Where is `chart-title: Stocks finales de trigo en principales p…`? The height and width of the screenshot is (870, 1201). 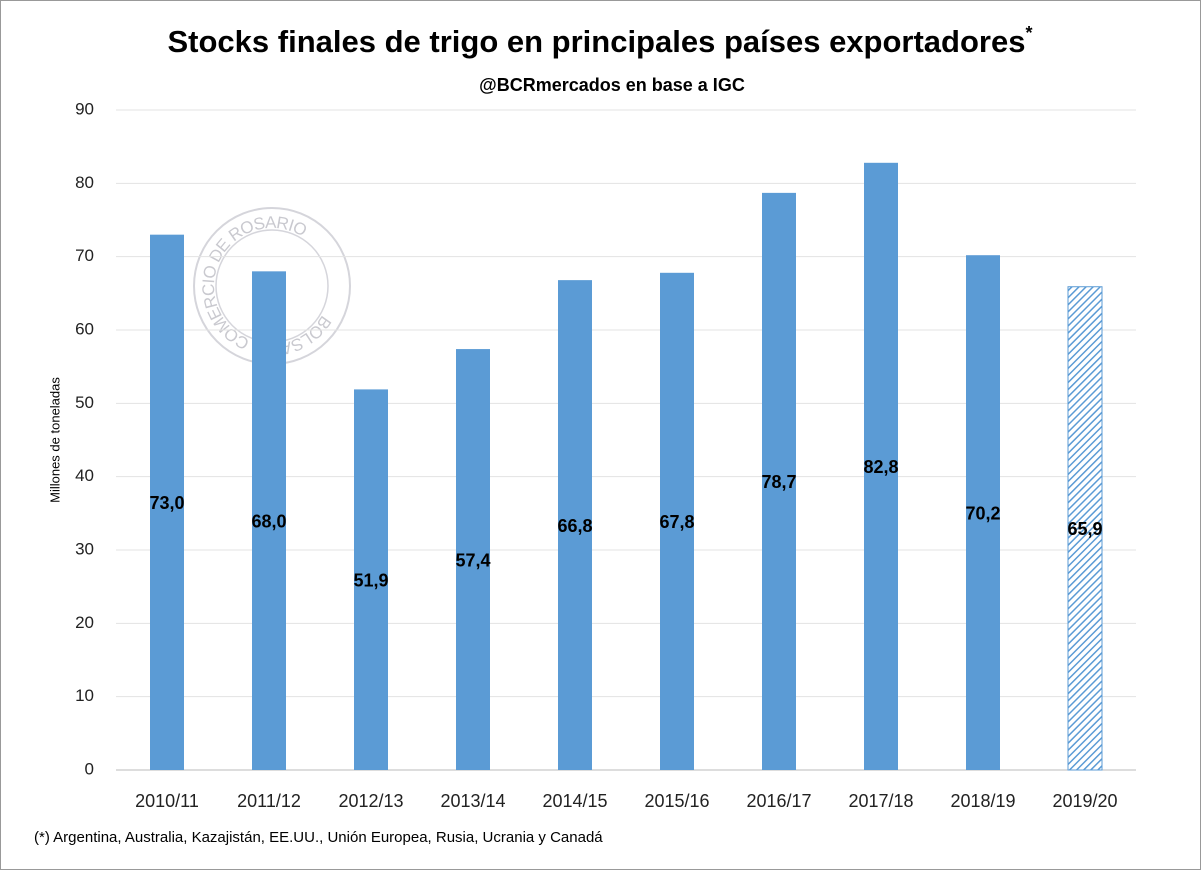 chart-title: Stocks finales de trigo en principales p… is located at coordinates (600, 41).